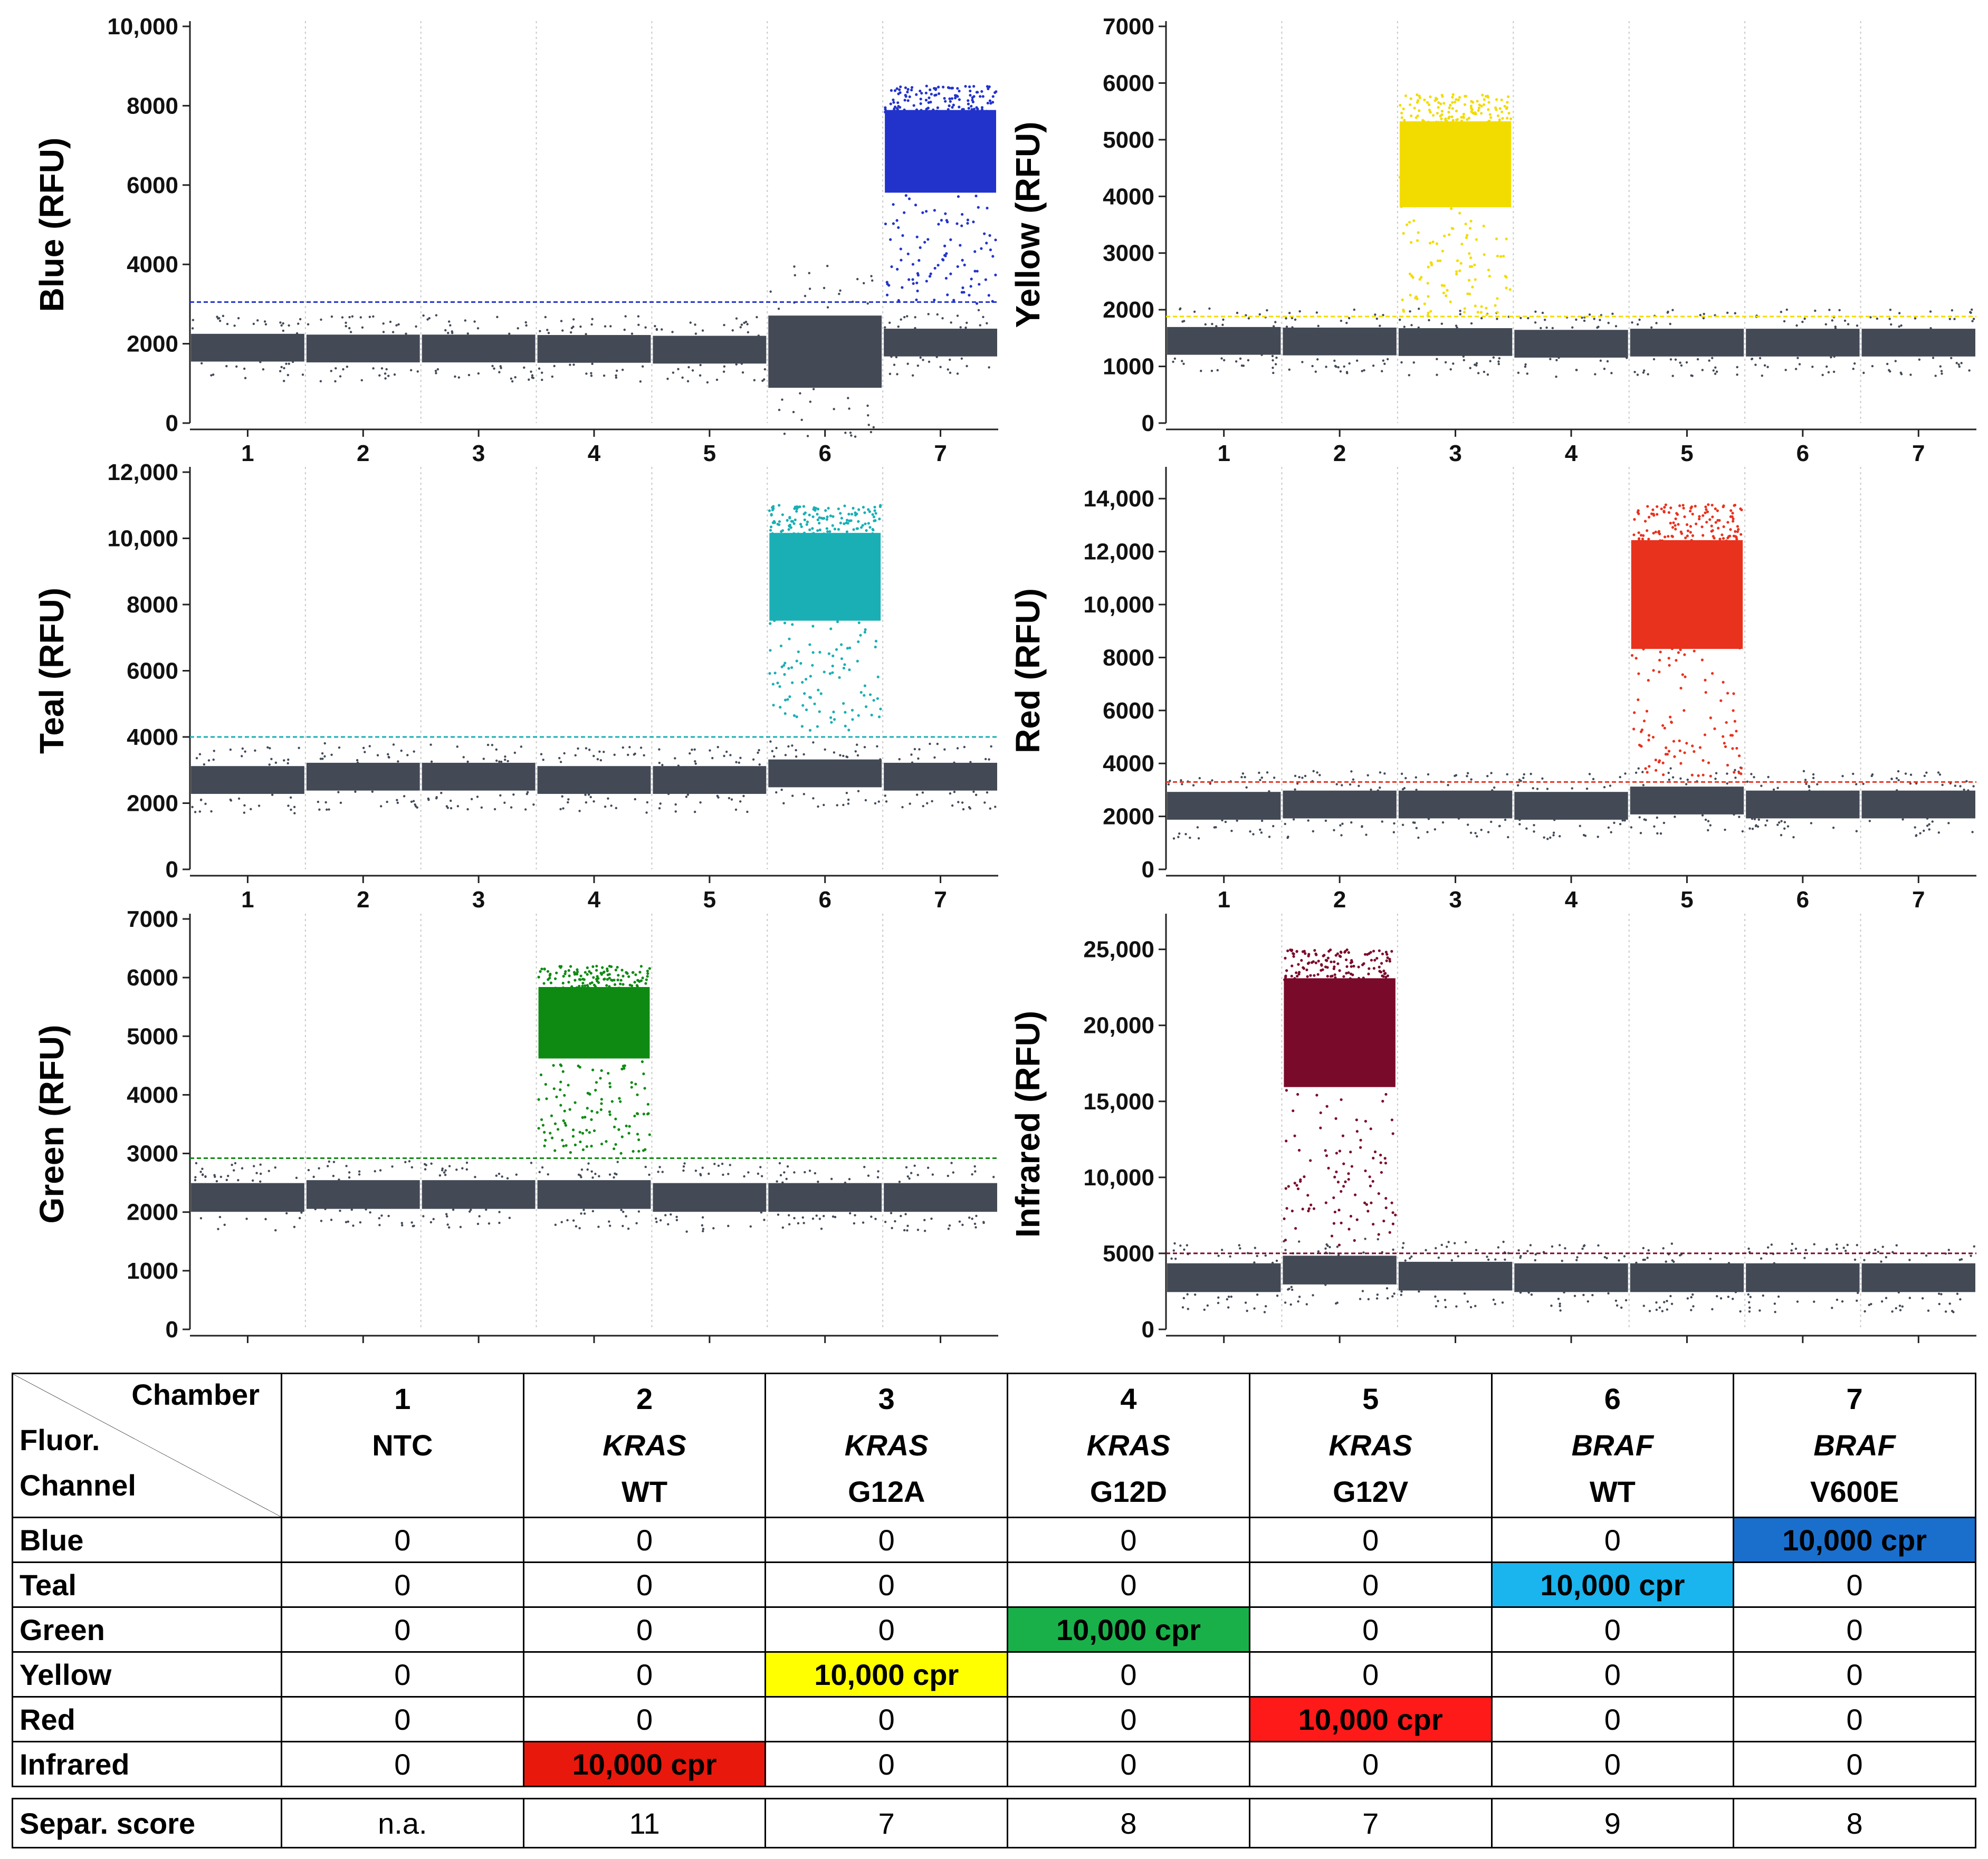 The image size is (1988, 1859). What do you see at coordinates (195, 1394) in the screenshot?
I see `corner-label-chamber: Chamber` at bounding box center [195, 1394].